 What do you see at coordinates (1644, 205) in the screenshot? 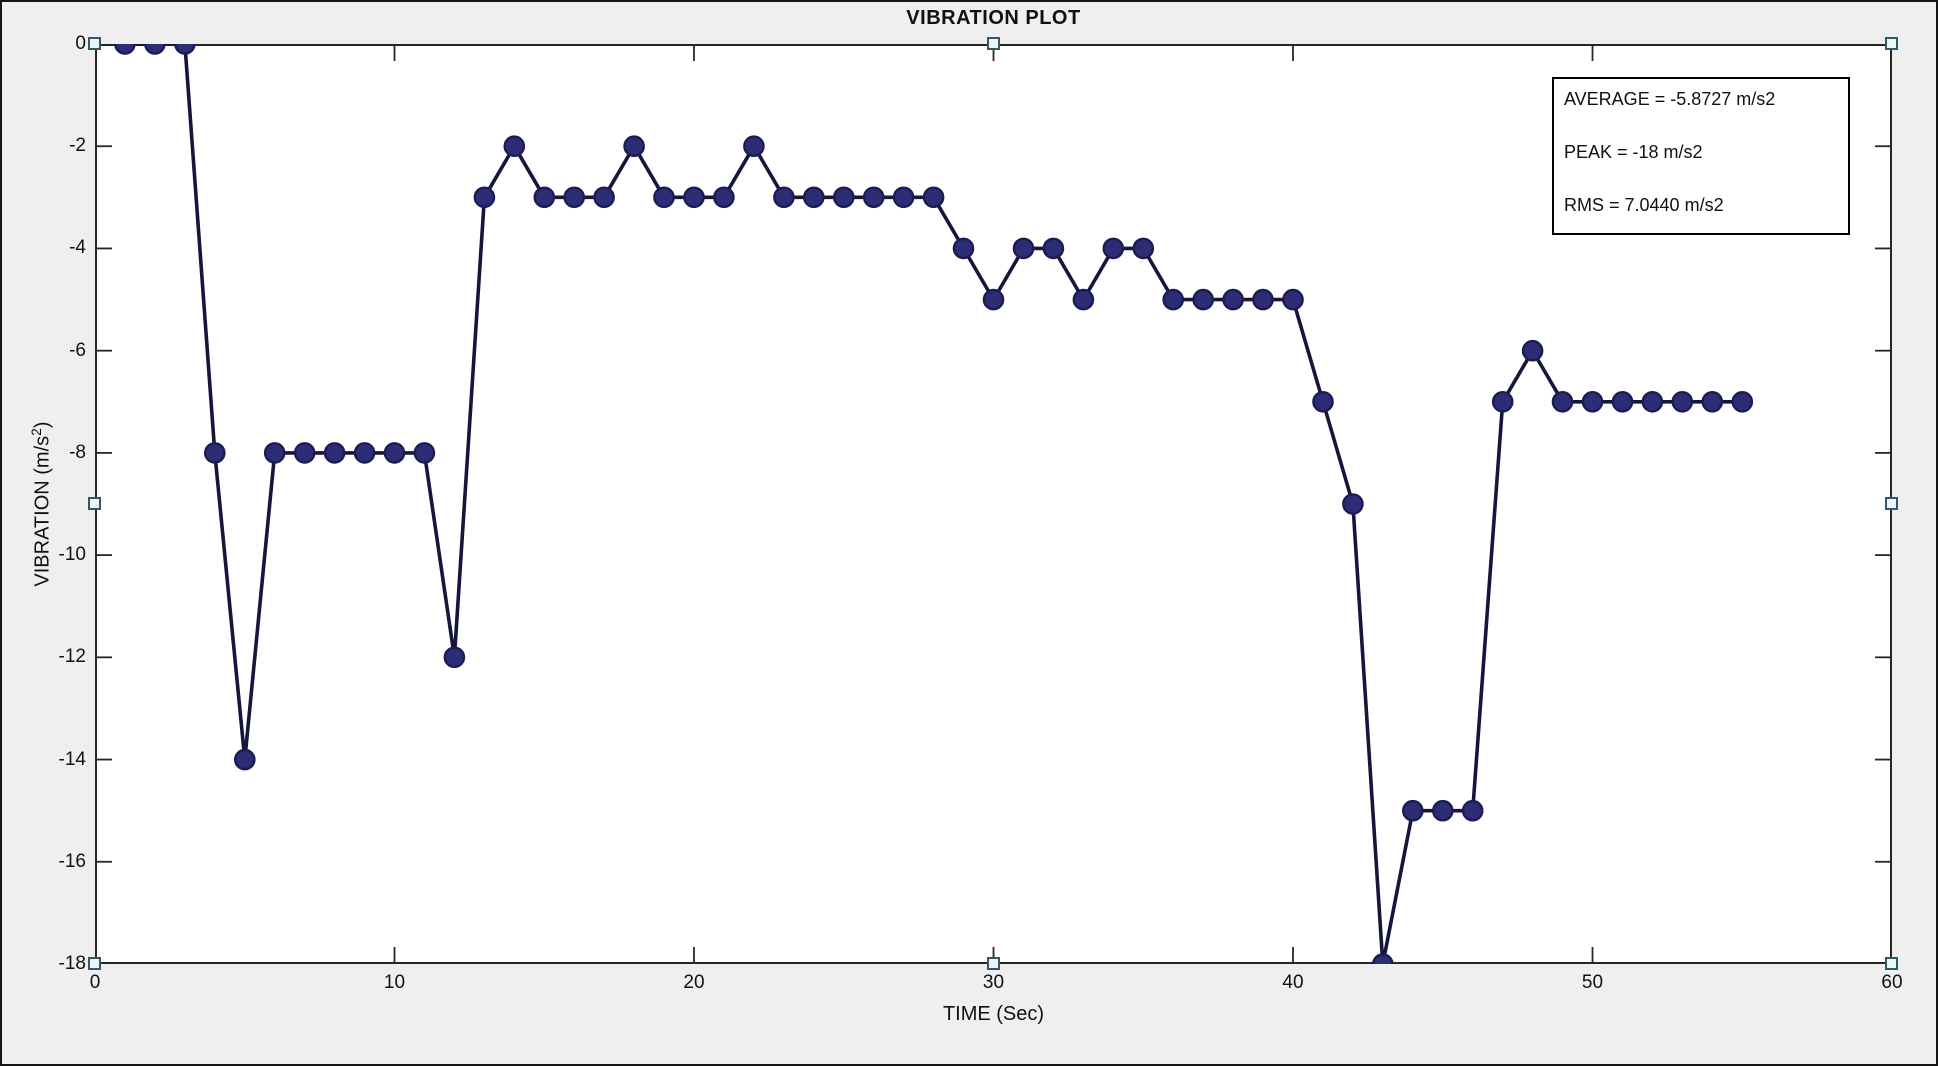
I see `stats-line-rms: RMS = 7.0440 m/s2` at bounding box center [1644, 205].